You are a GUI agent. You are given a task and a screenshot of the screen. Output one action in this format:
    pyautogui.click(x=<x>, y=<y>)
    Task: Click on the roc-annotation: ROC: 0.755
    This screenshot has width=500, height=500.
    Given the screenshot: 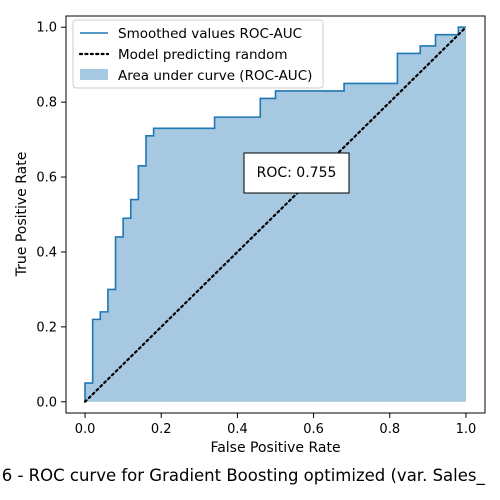 What is the action you would take?
    pyautogui.click(x=296, y=173)
    